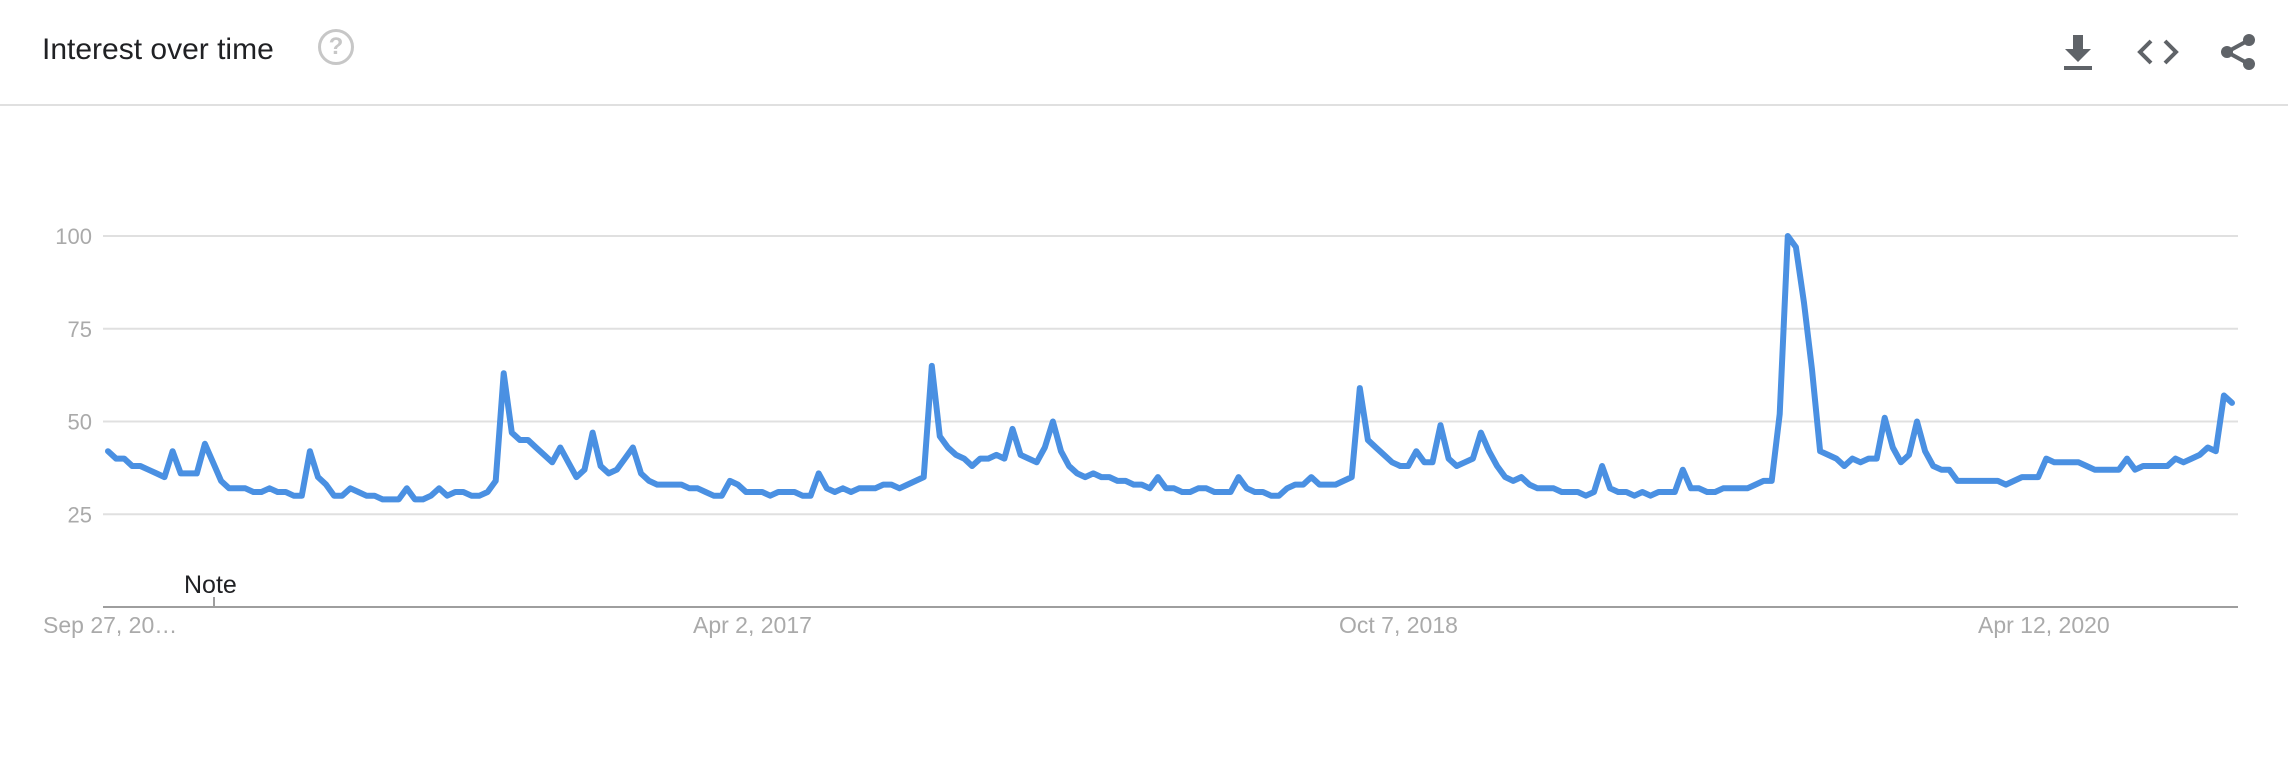 This screenshot has width=2288, height=760. What do you see at coordinates (80, 422) in the screenshot?
I see `ytick-label-50: 50` at bounding box center [80, 422].